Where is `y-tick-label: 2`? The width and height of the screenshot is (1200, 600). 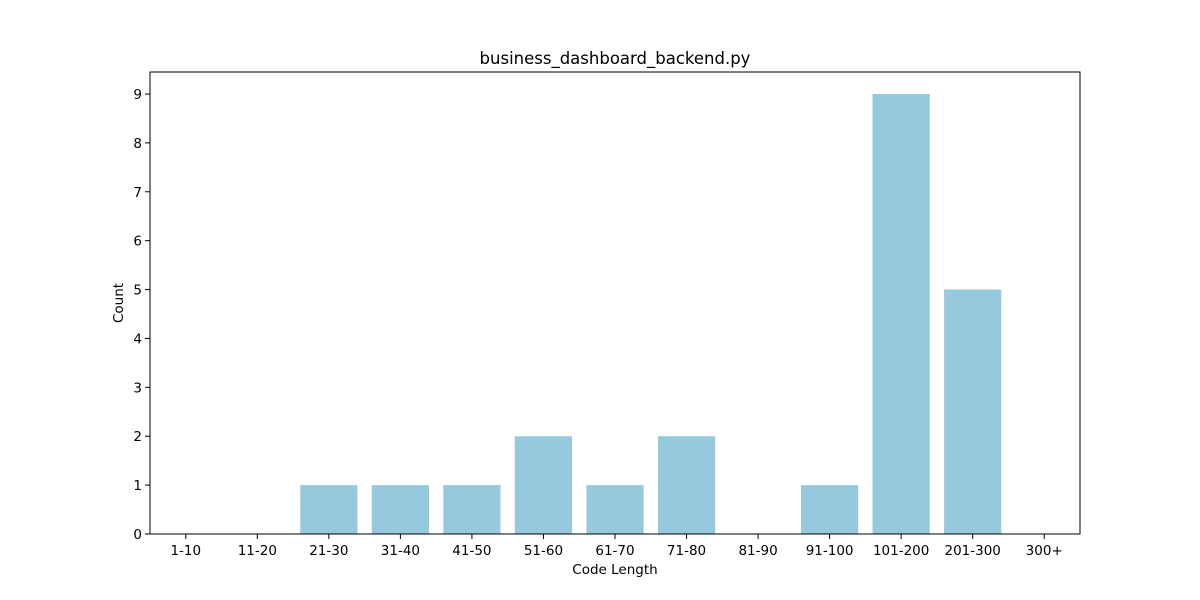 y-tick-label: 2 is located at coordinates (137, 437).